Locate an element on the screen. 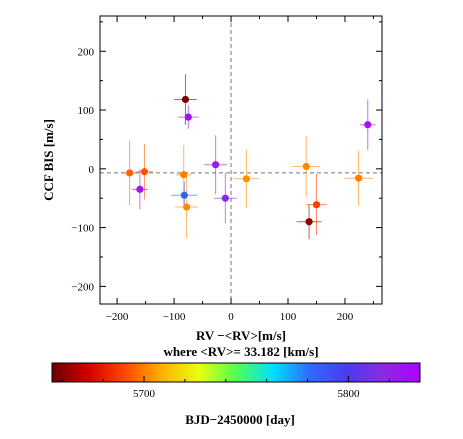 Image resolution: width=463 pixels, height=439 pixels. colorbar-tick-label: 5700 is located at coordinates (144, 394).